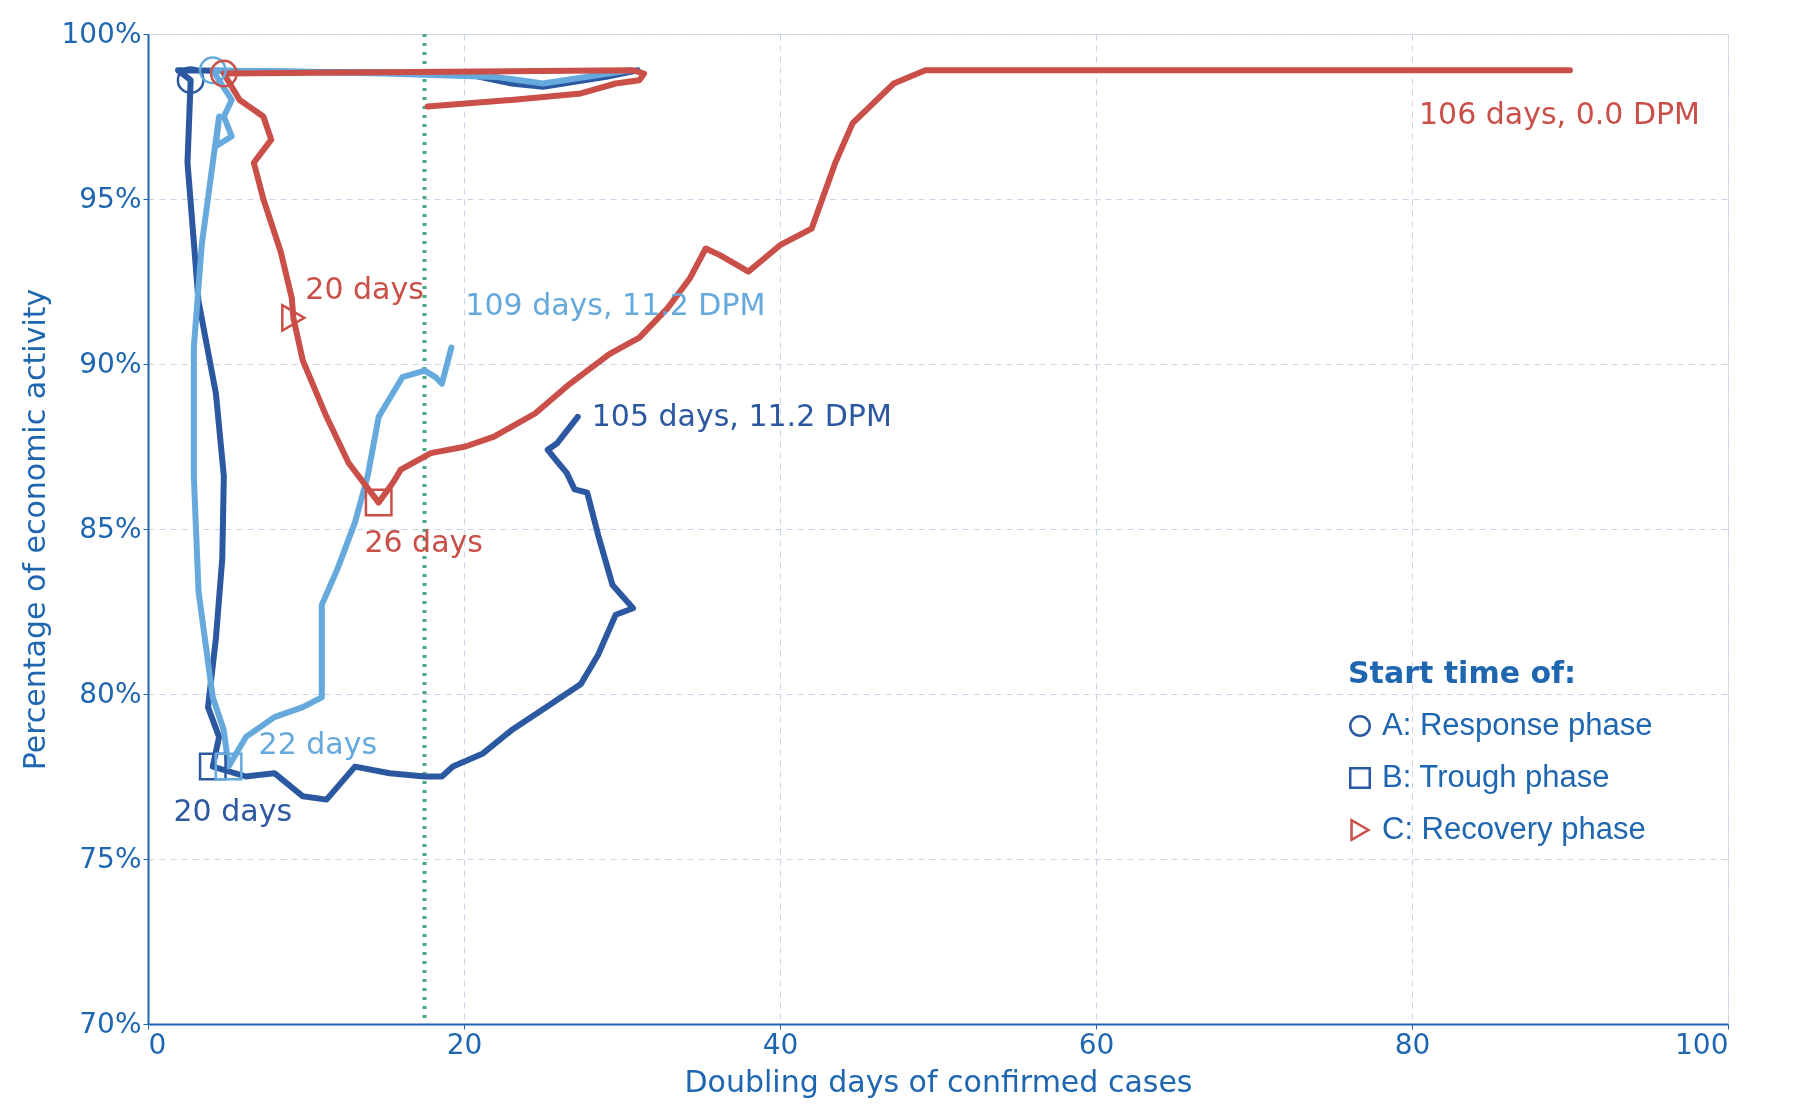 The width and height of the screenshot is (1814, 1111). What do you see at coordinates (318, 743) in the screenshot?
I see `annotation: 22 days` at bounding box center [318, 743].